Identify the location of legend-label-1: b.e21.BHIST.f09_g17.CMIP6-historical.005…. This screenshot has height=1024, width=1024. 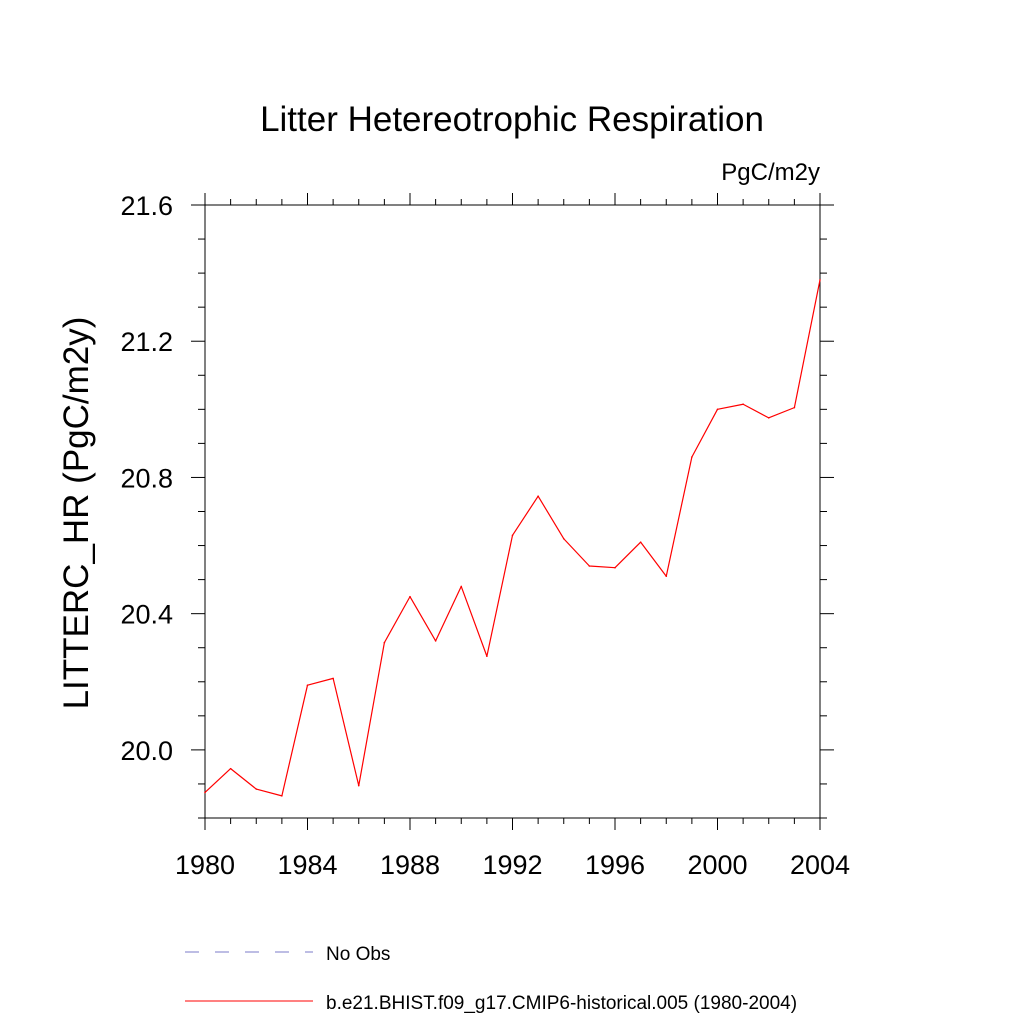
(561, 1003).